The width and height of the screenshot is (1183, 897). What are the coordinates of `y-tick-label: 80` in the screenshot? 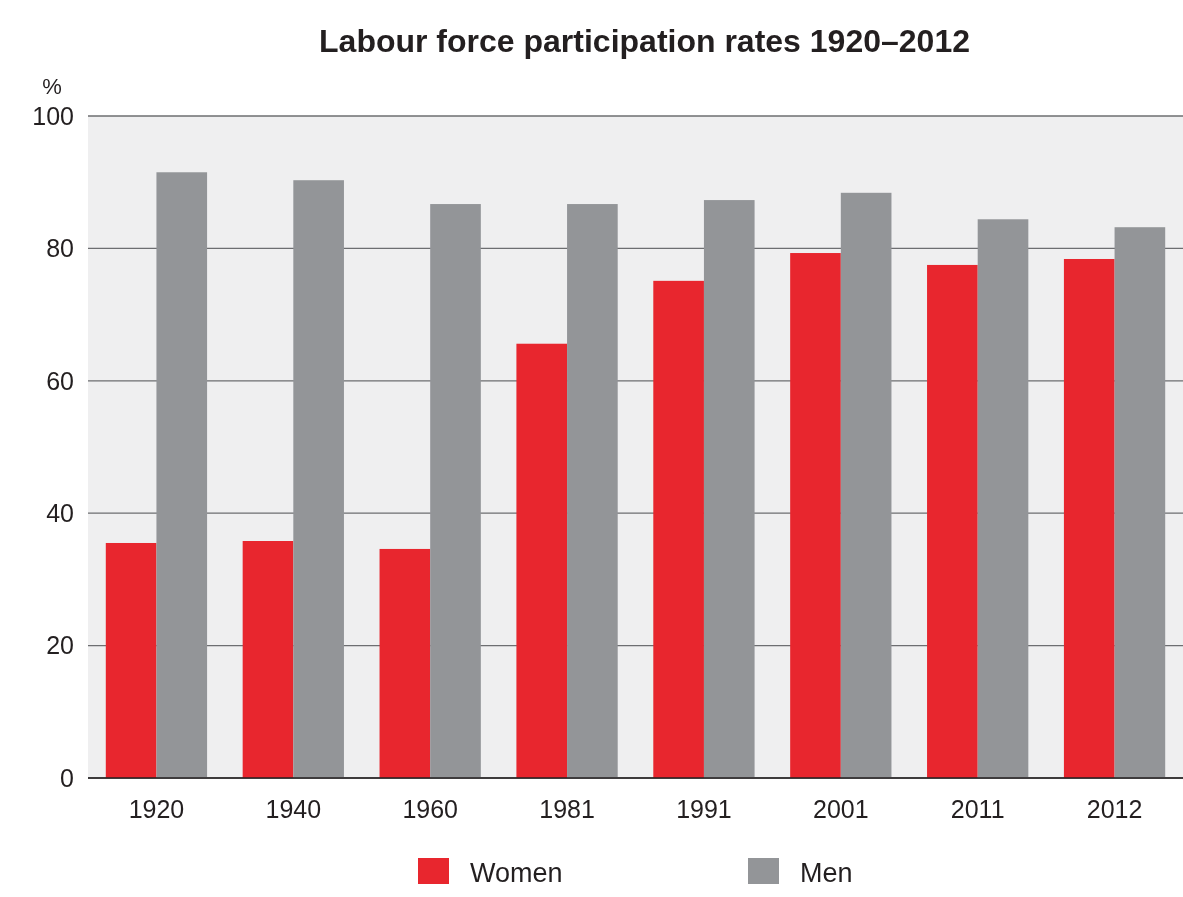 It's located at (60, 248).